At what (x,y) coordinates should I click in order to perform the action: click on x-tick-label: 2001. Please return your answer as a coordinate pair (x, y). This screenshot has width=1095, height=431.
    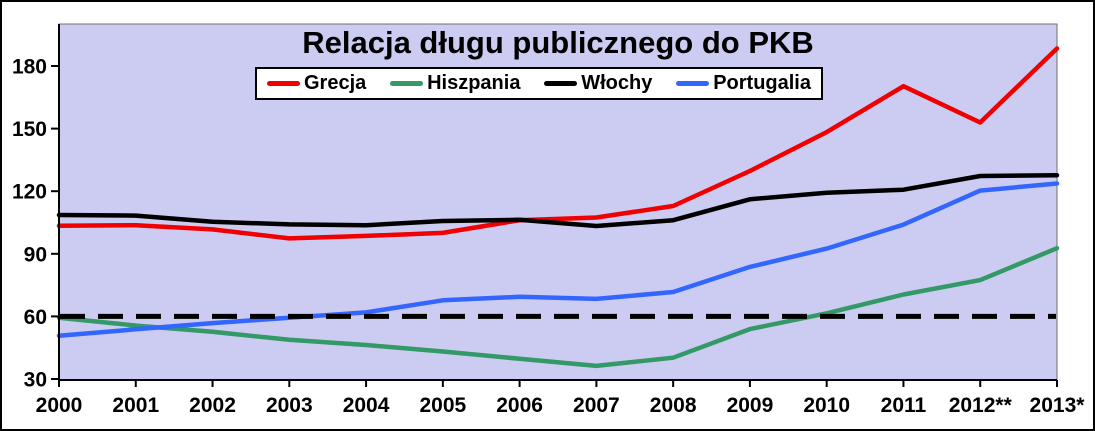
    Looking at the image, I should click on (135, 405).